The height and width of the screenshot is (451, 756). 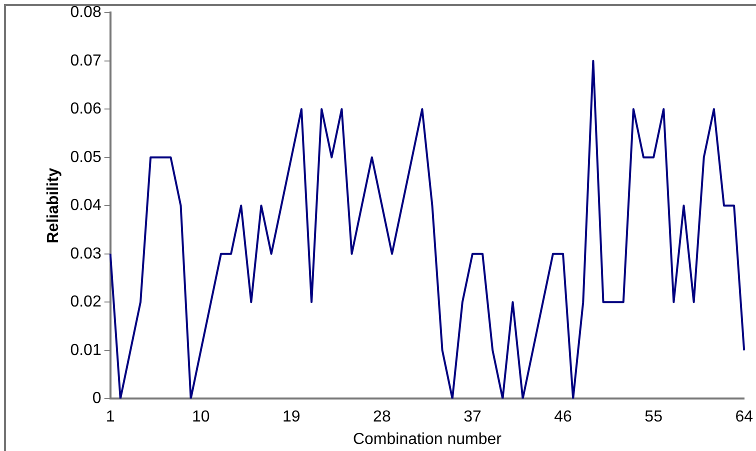 What do you see at coordinates (291, 417) in the screenshot?
I see `x-tick-label: 19` at bounding box center [291, 417].